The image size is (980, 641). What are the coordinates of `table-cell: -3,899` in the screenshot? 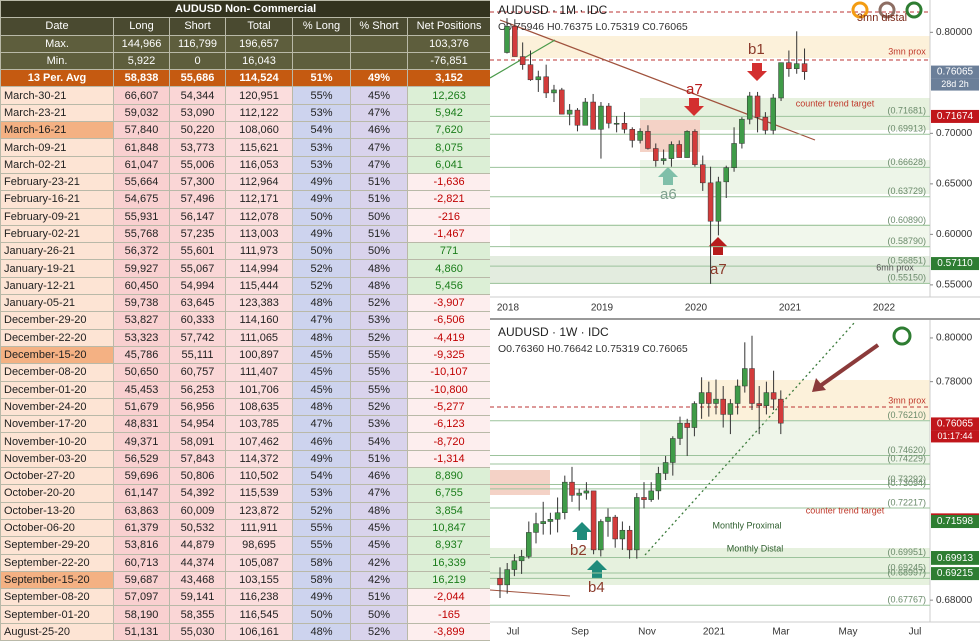 It's located at (449, 631).